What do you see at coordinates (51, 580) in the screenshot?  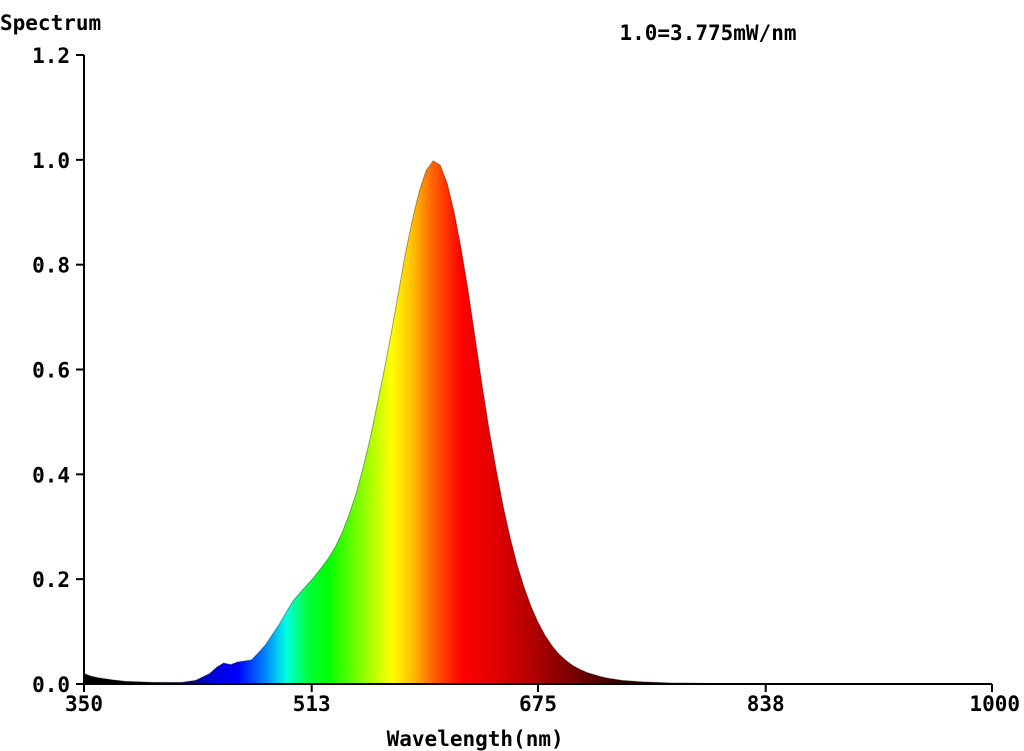 I see `y-tick-label: 0.2` at bounding box center [51, 580].